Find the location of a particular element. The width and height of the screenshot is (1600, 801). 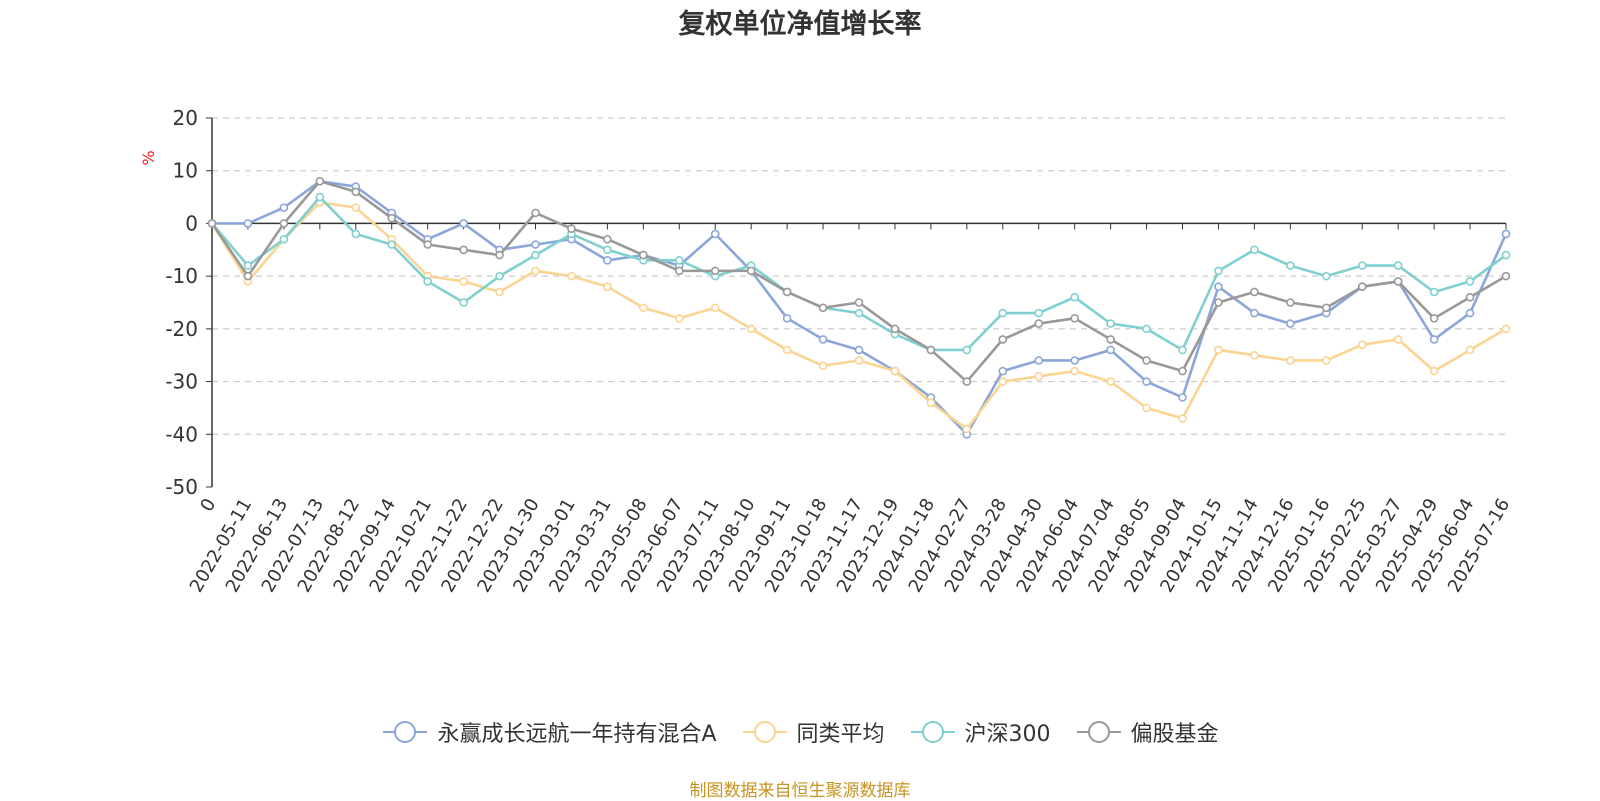

y-tick-label: 10 is located at coordinates (185, 171).